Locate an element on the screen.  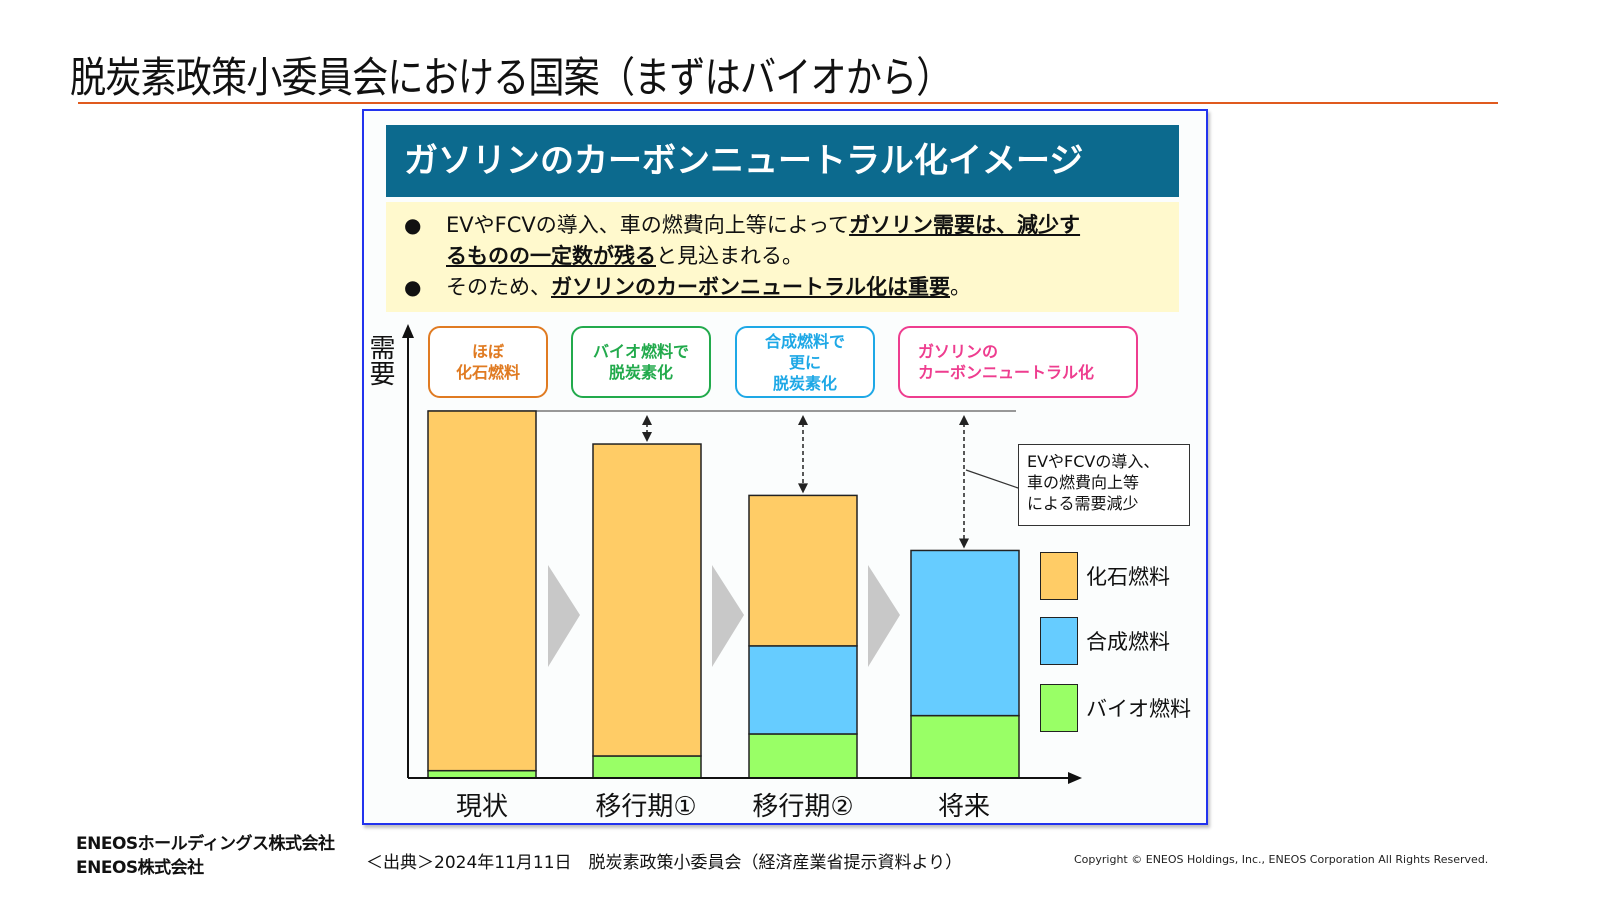
legend-label: バイオ燃料 is located at coordinates (1138, 709).